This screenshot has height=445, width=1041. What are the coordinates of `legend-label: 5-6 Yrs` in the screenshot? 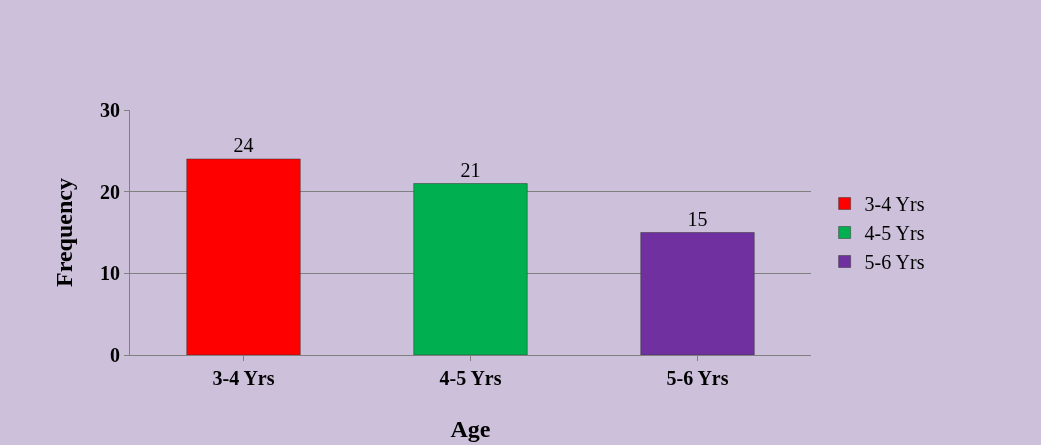 It's located at (894, 262).